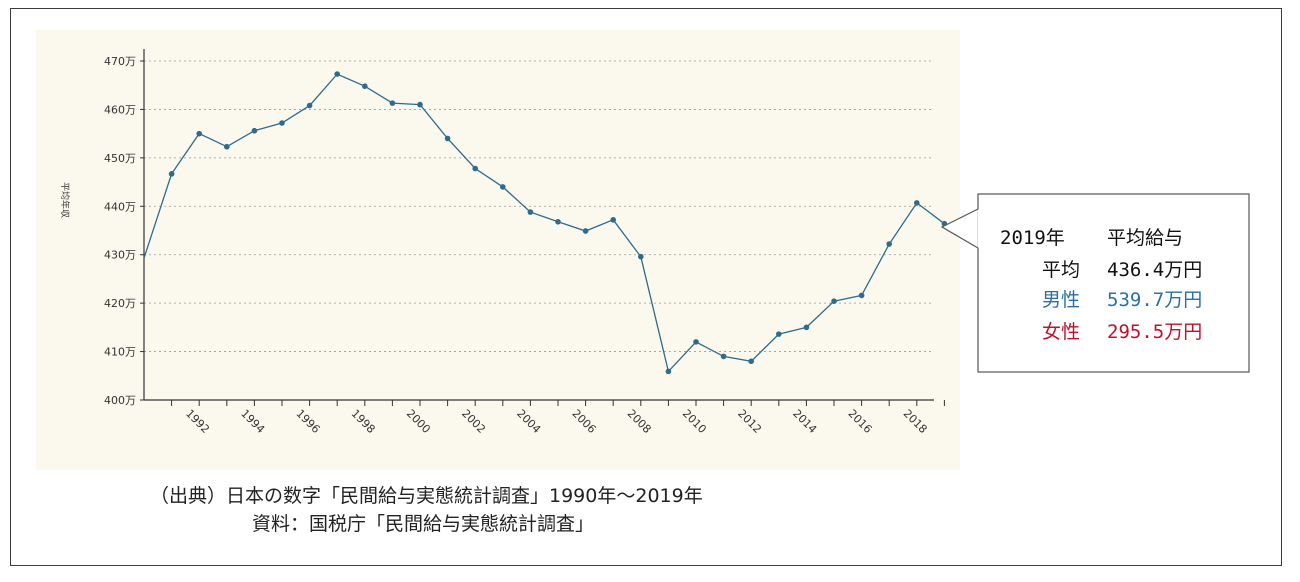  Describe the element at coordinates (859, 421) in the screenshot. I see `x-tick-label: 2016` at that location.